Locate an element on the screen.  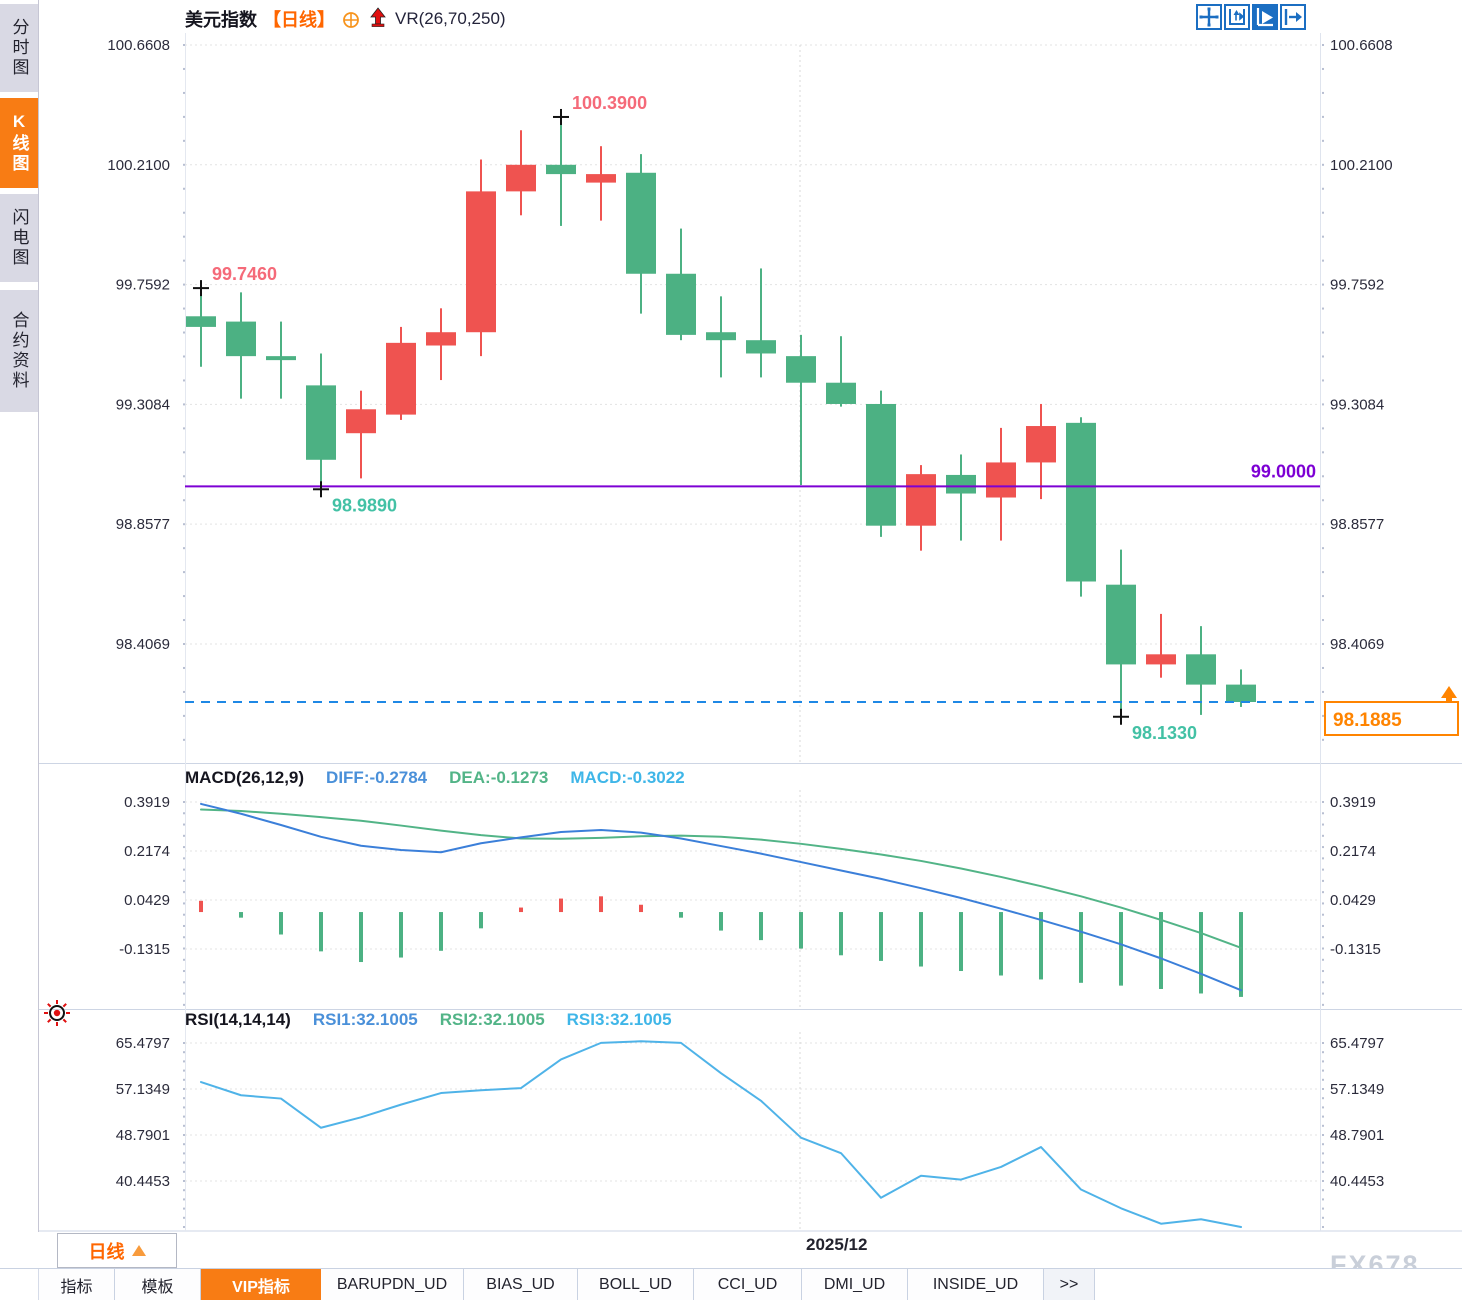
current-price-box is located at coordinates (1391, 718).